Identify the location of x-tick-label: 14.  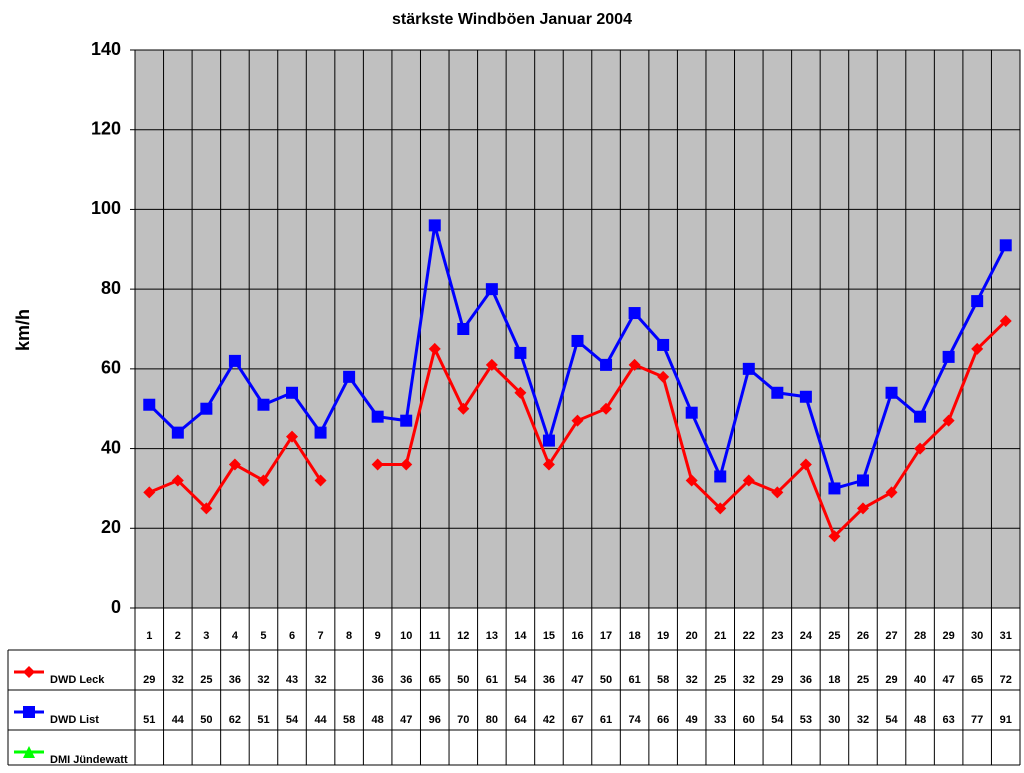
(520, 636).